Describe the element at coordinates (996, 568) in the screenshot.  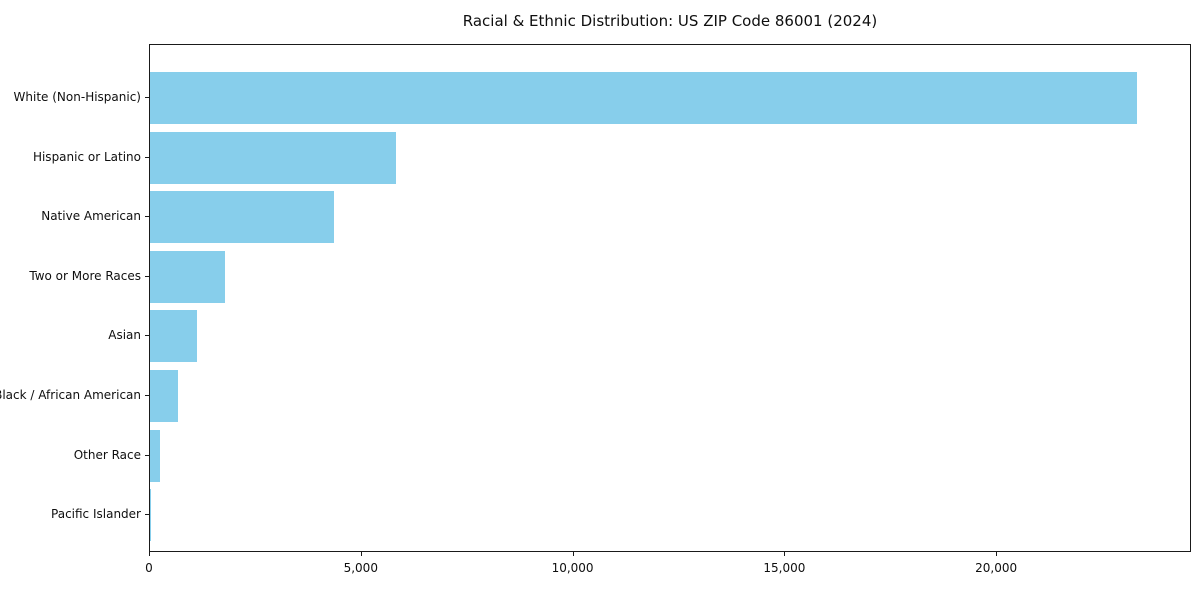
I see `x-tick-label: 20,000` at that location.